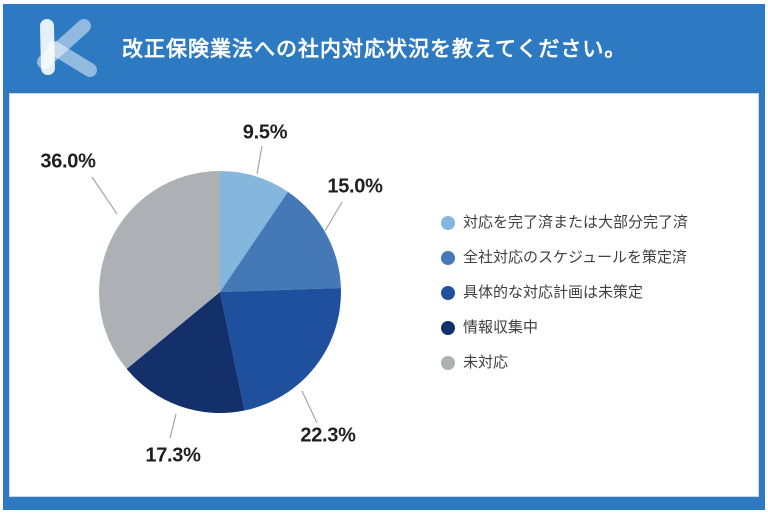 The height and width of the screenshot is (514, 768). I want to click on pie-percent-label: 15.0%, so click(355, 186).